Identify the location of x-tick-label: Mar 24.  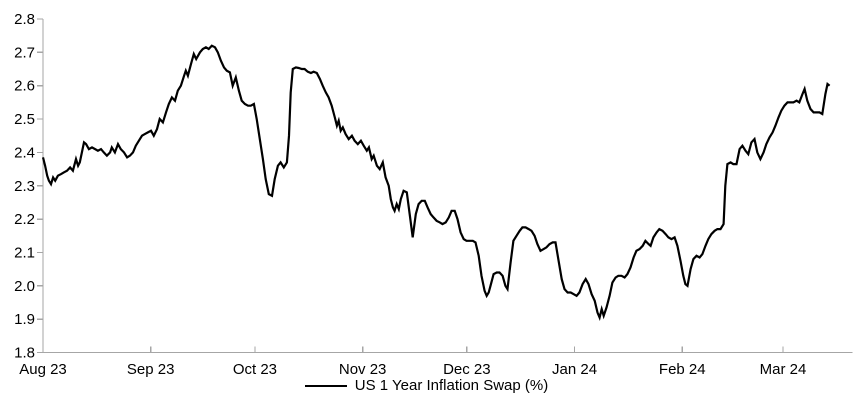
(783, 369).